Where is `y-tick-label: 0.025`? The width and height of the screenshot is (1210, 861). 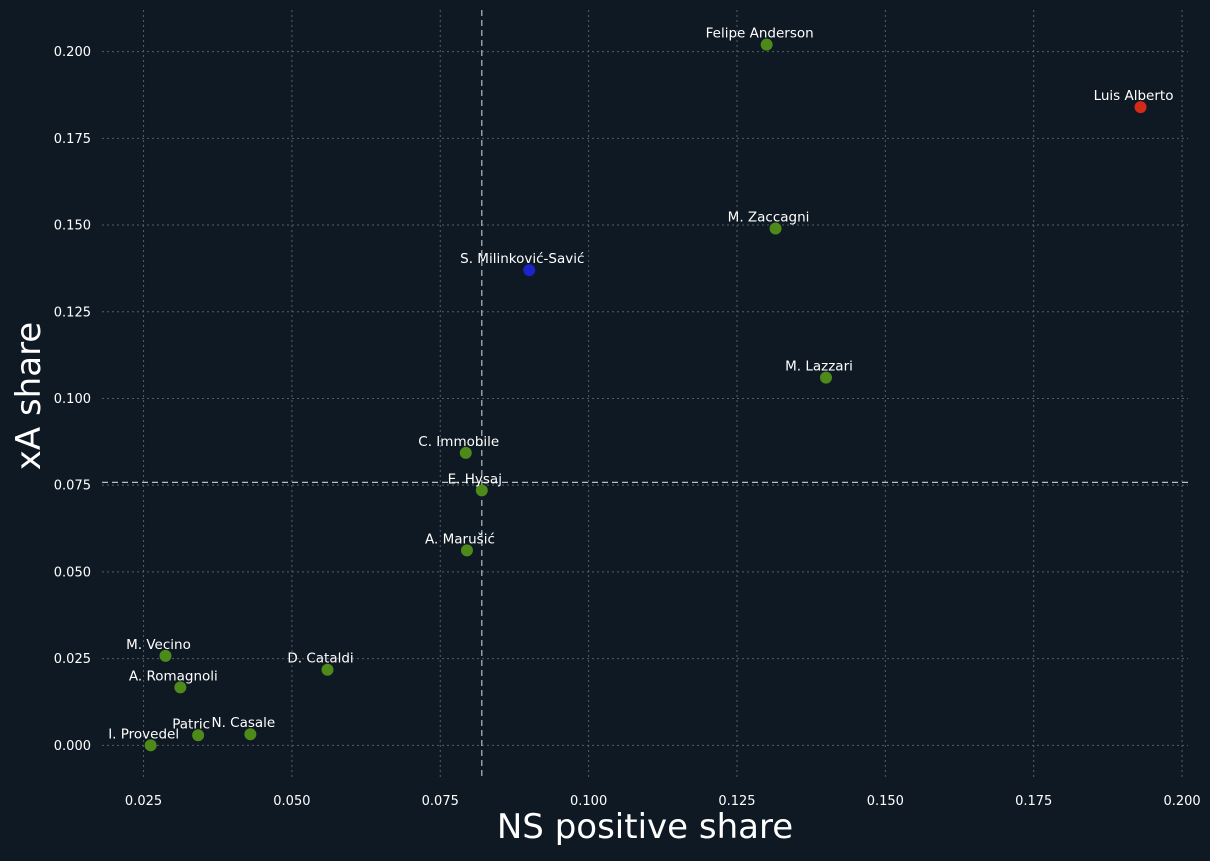 y-tick-label: 0.025 is located at coordinates (72, 659).